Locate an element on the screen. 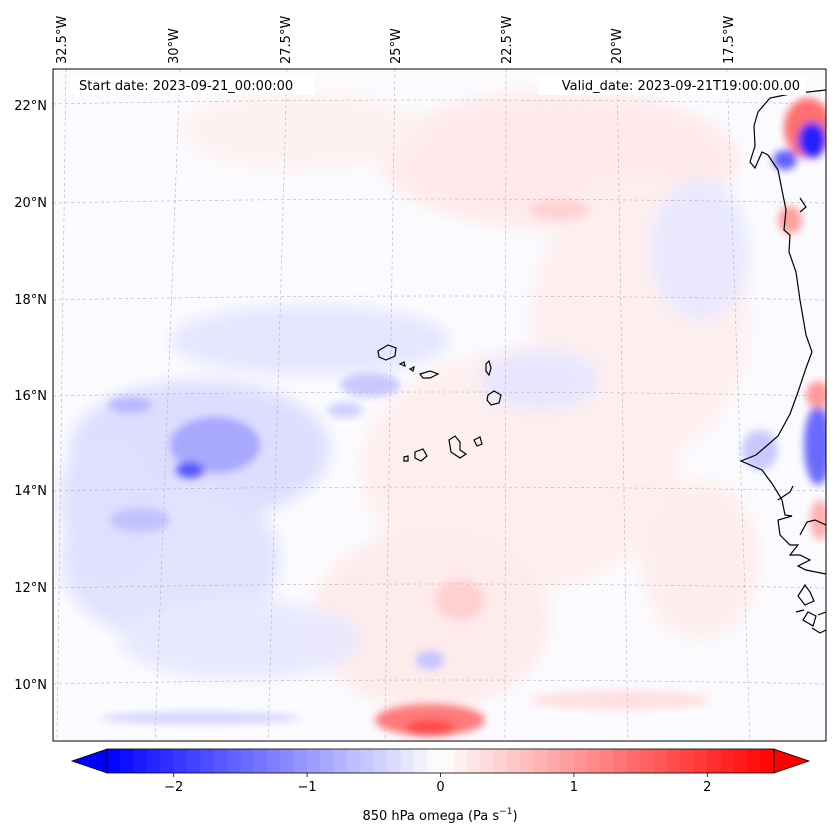  latitude-labels: 22°N 20°N 18°N 16°N 14°N 12°N 10°N is located at coordinates (30, 396).